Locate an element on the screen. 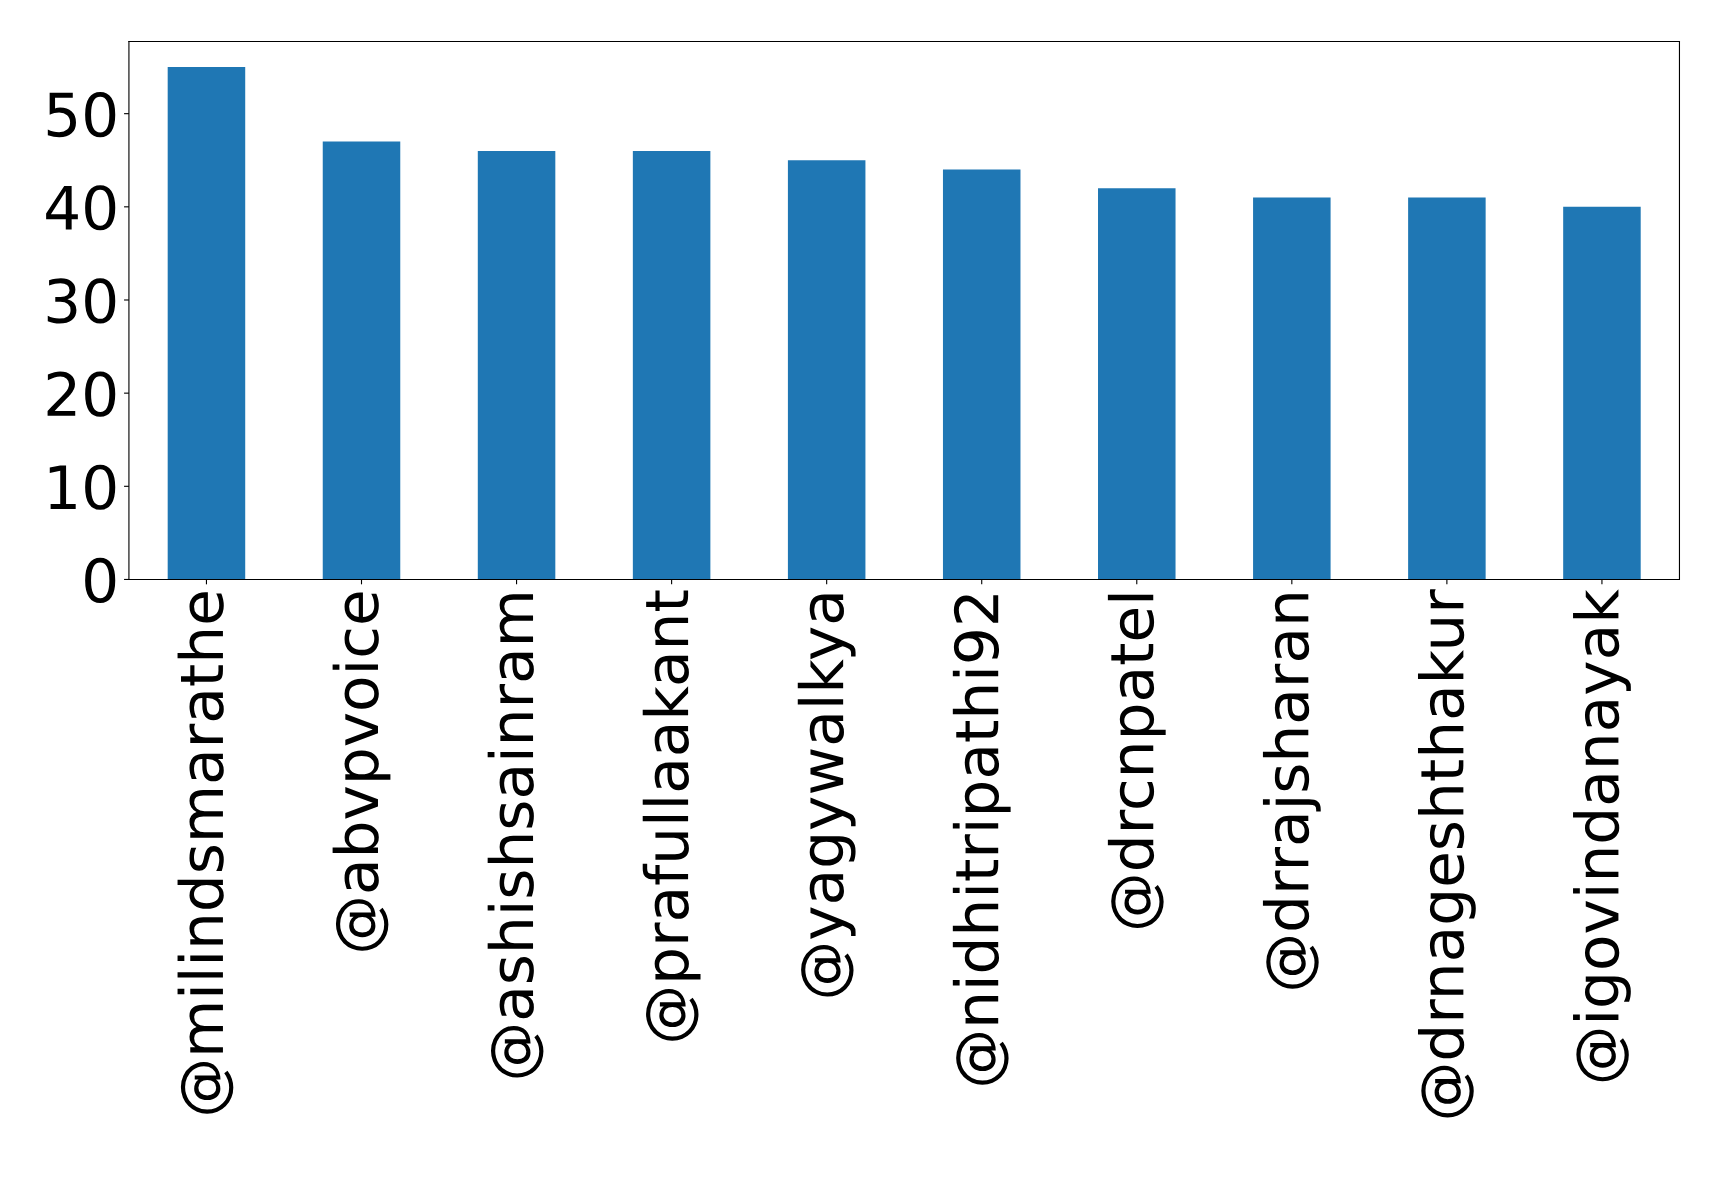 Image resolution: width=1719 pixels, height=1185 pixels. x-tick-label: @prafullaakant is located at coordinates (671, 815).